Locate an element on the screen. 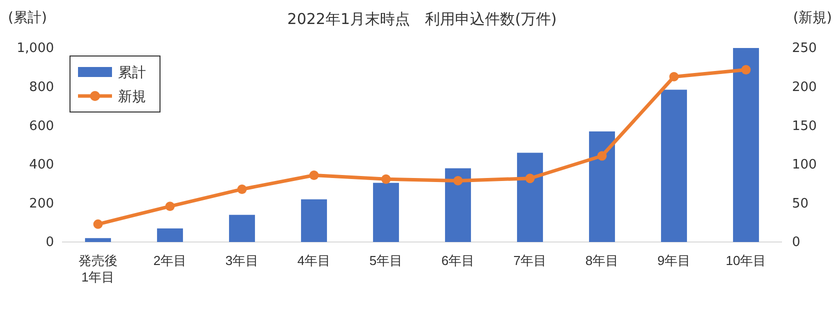 The image size is (840, 320). y-tick-label: 400 is located at coordinates (41, 165).